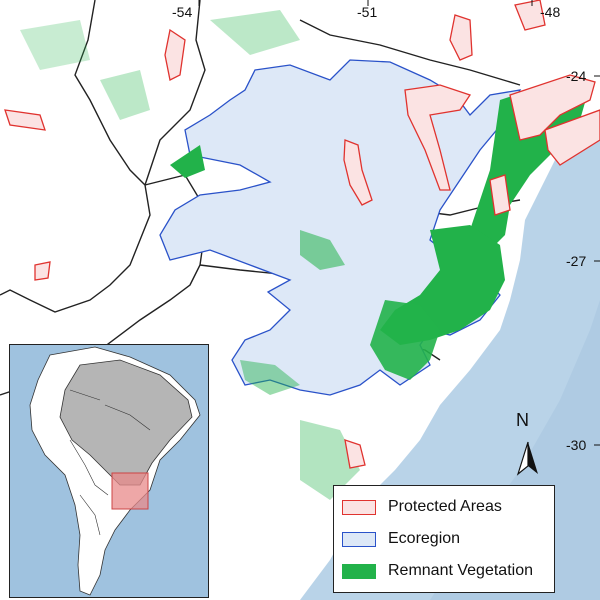  Describe the element at coordinates (522, 420) in the screenshot. I see `north-label: N` at that location.